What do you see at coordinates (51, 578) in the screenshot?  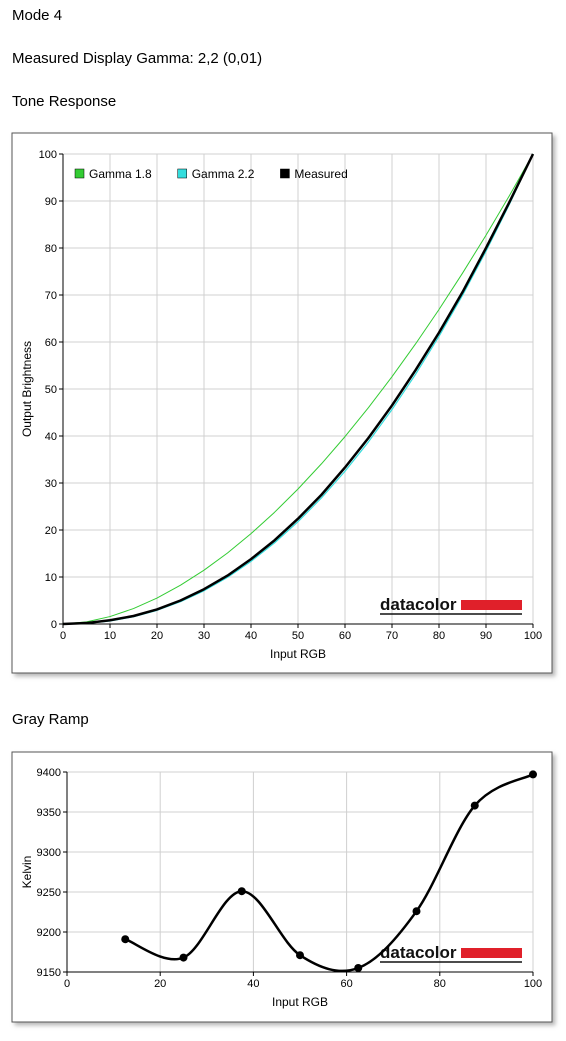 I see `y-tick-label: 10` at bounding box center [51, 578].